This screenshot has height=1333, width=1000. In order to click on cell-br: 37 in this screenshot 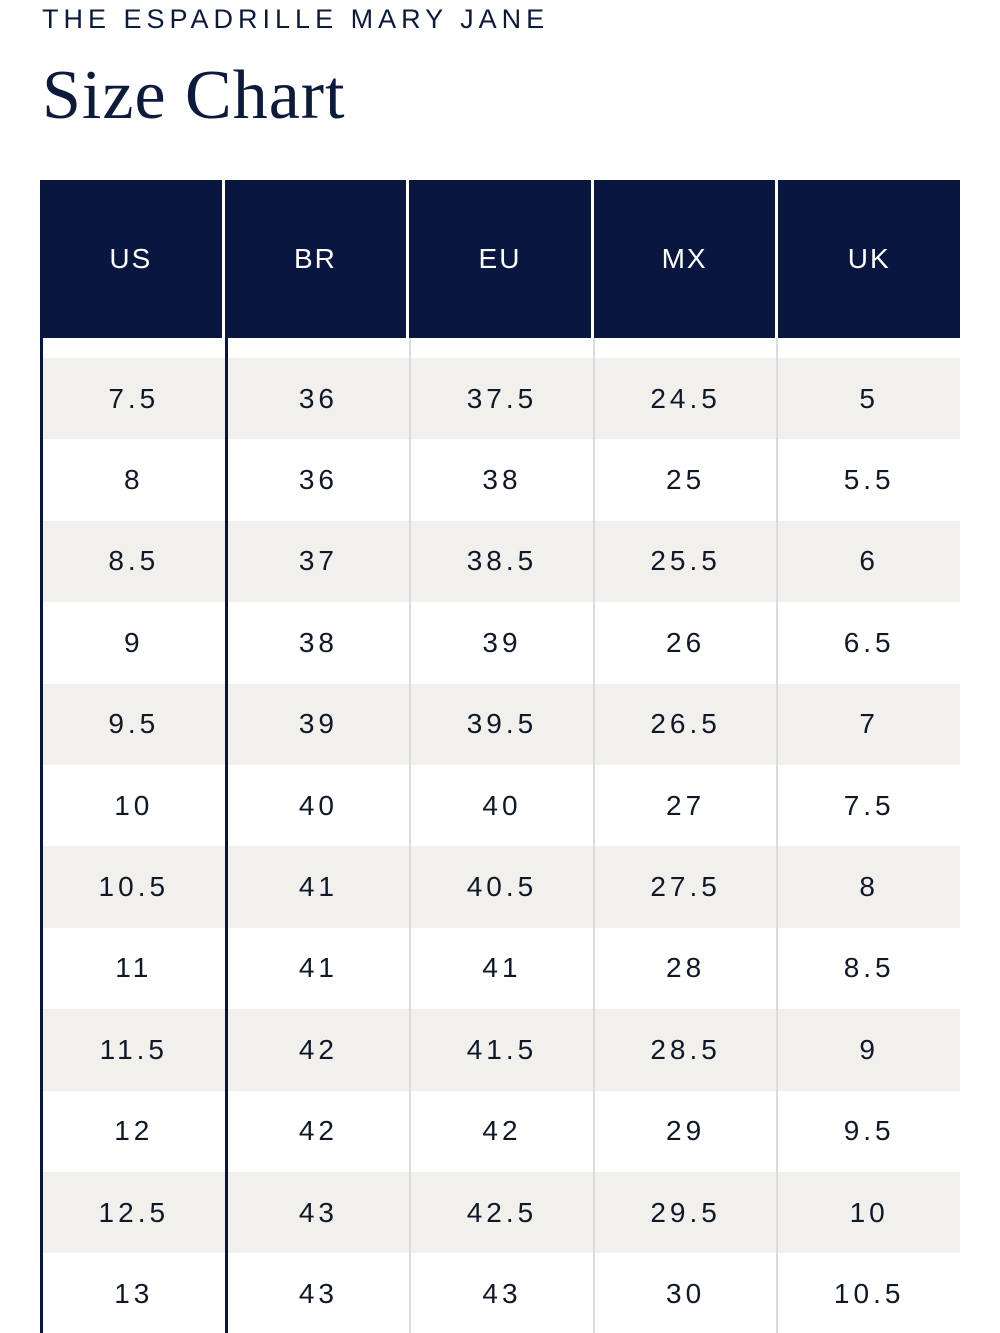, I will do `click(319, 561)`.